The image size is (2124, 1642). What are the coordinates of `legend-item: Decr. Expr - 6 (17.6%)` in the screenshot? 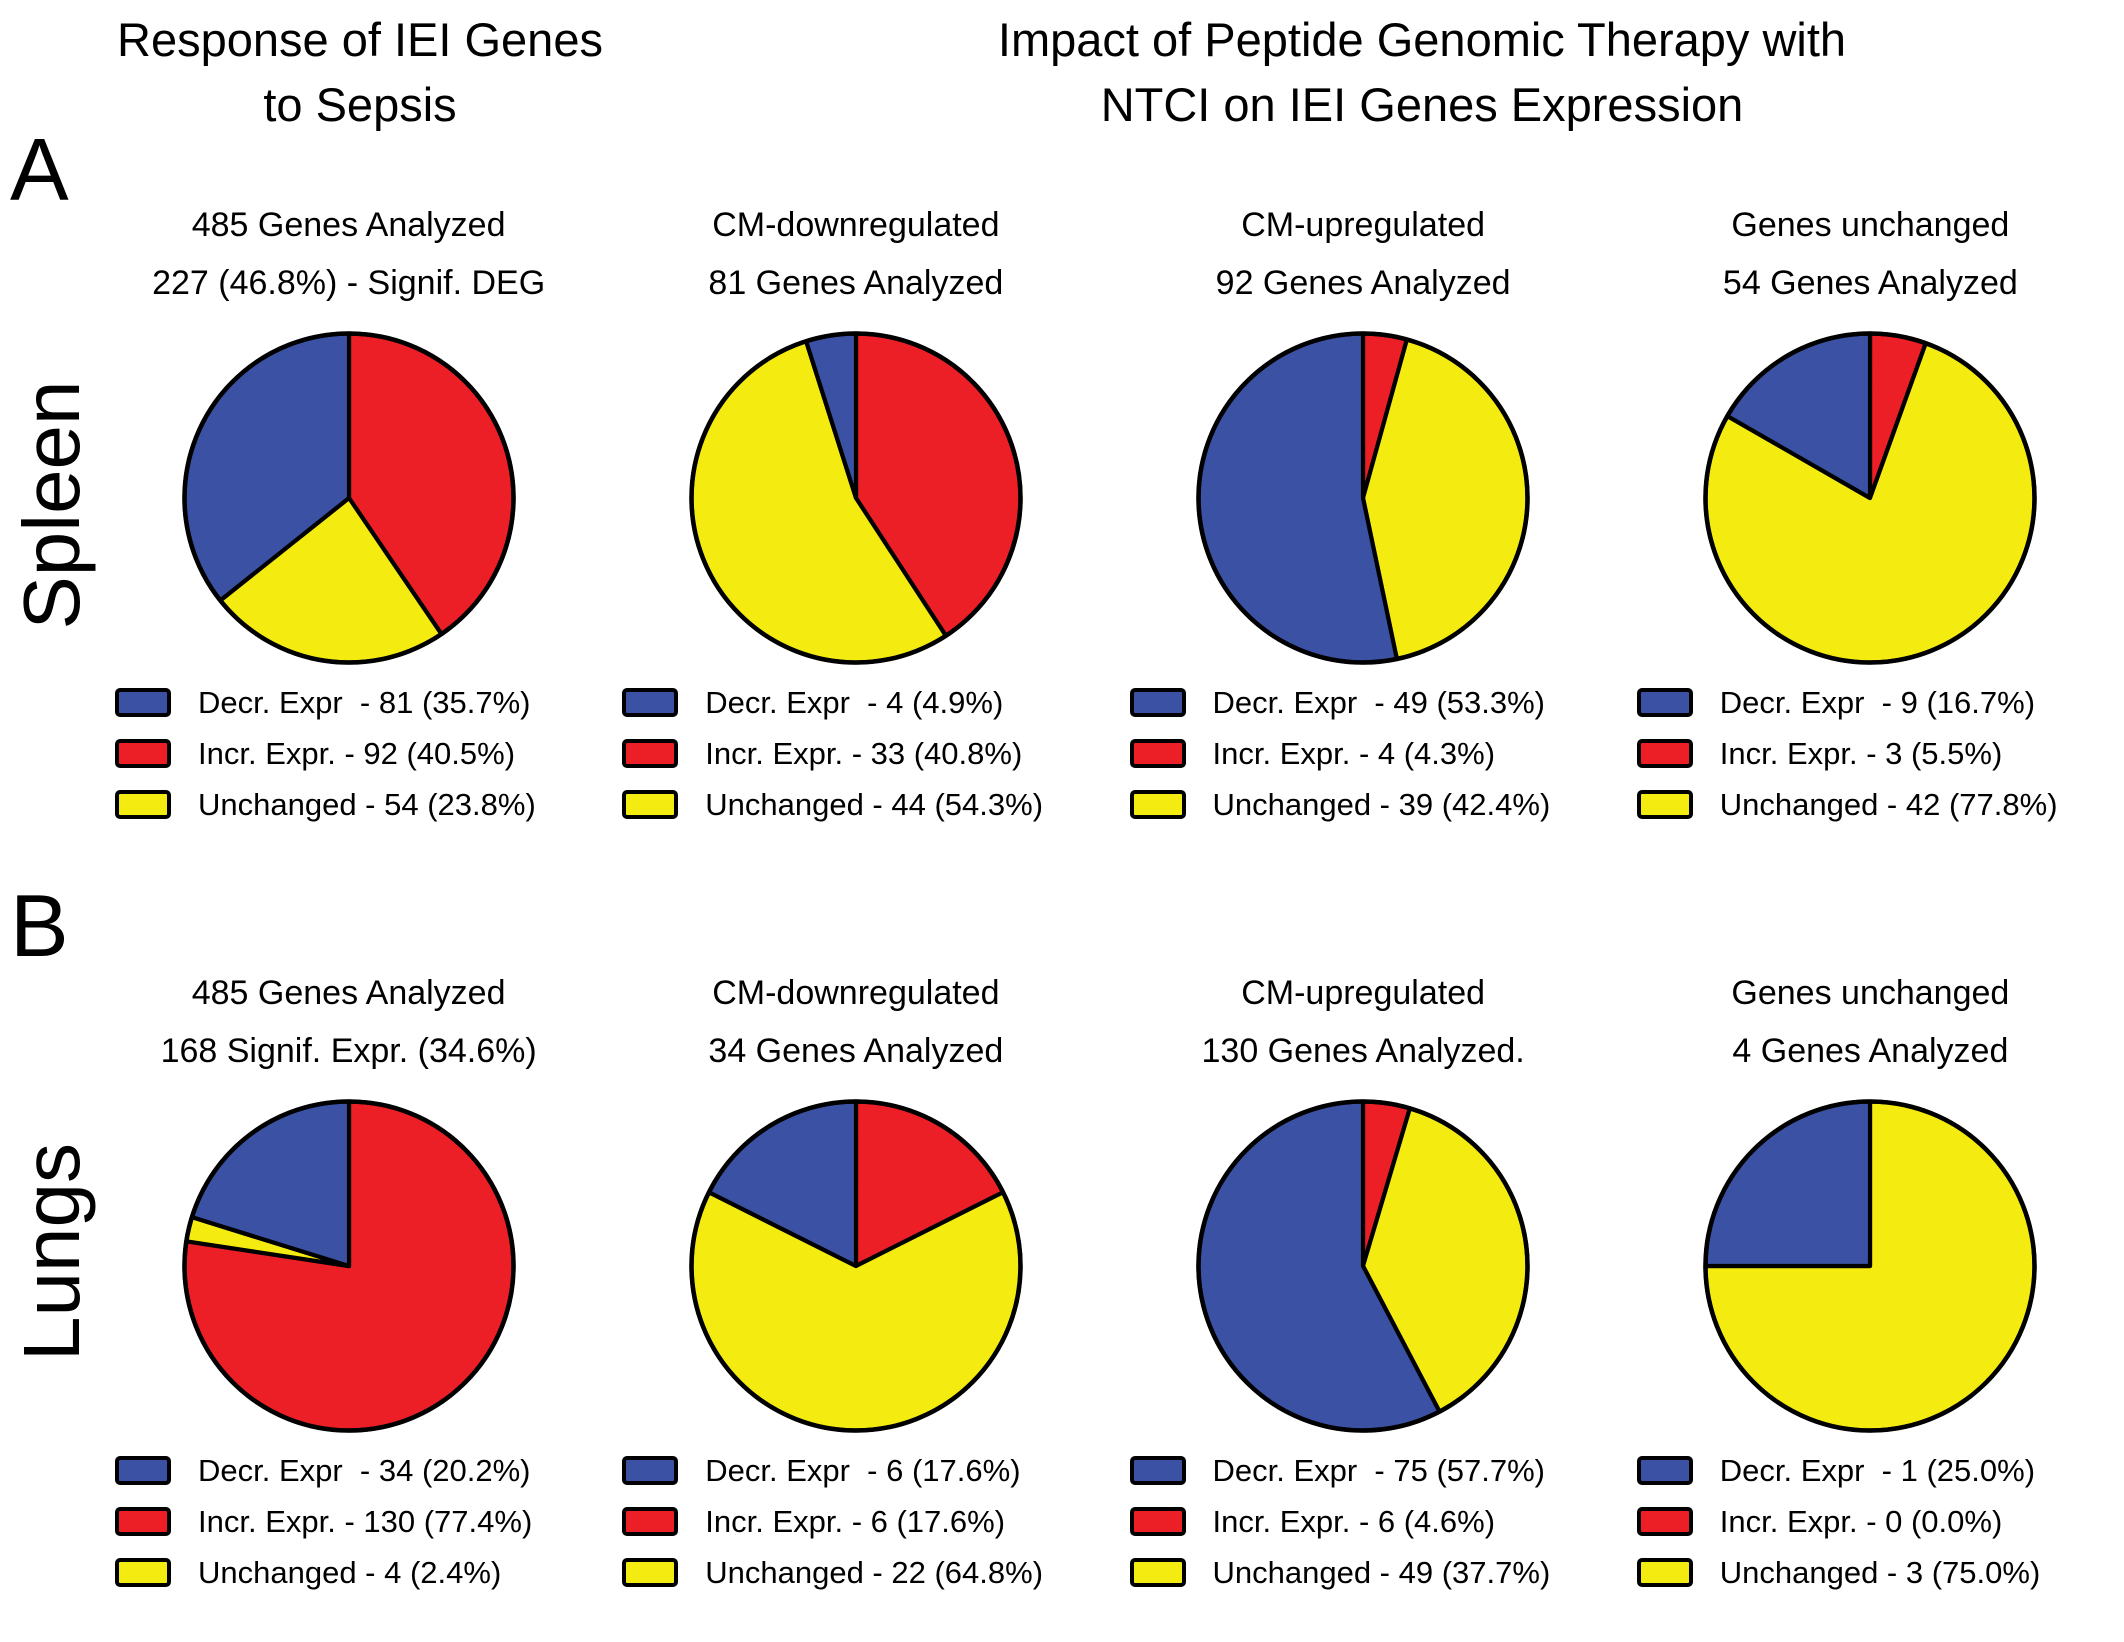 It's located at (832, 1471).